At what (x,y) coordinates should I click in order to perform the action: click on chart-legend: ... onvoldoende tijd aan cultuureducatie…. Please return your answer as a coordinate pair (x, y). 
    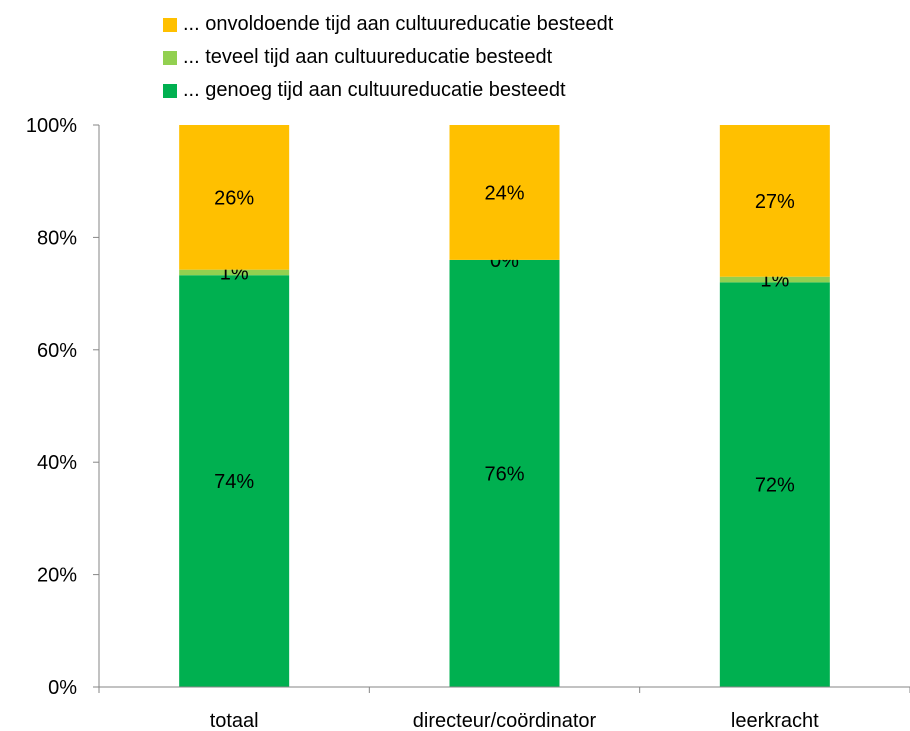
    Looking at the image, I should click on (388, 57).